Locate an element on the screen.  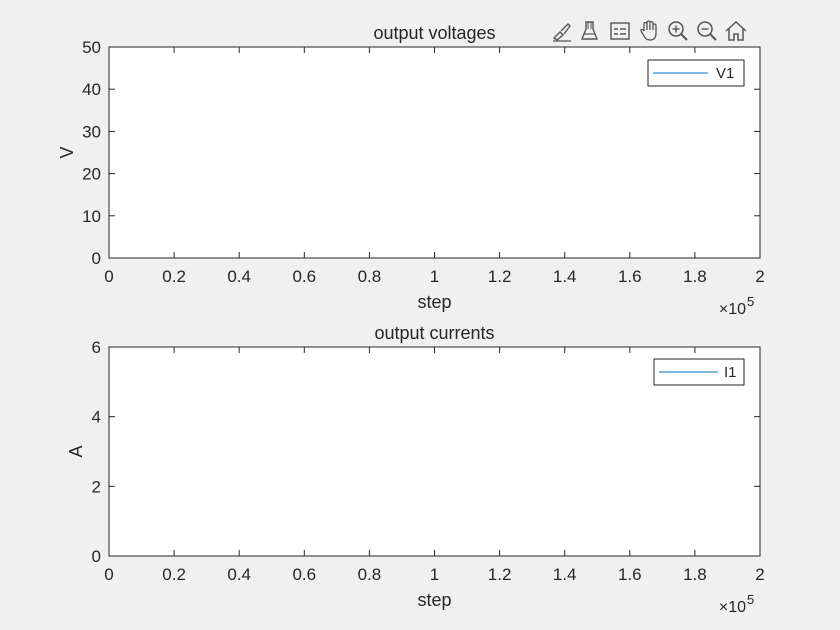
data-tips-button is located at coordinates (591, 31).